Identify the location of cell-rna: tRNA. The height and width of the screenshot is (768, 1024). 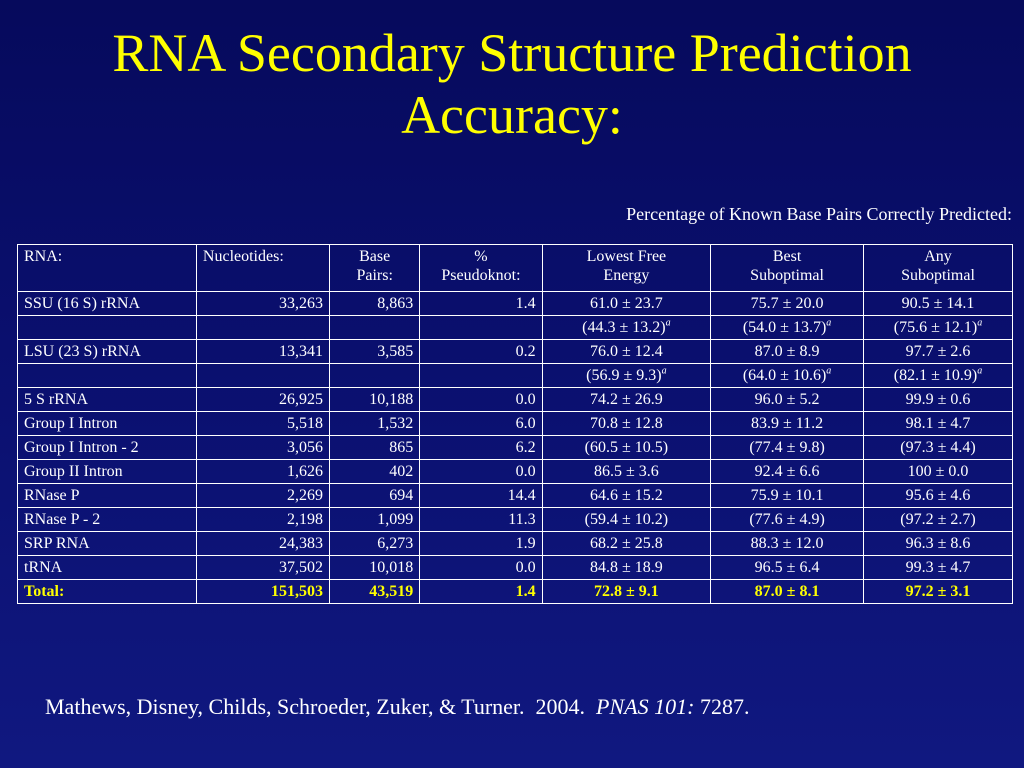
(107, 567).